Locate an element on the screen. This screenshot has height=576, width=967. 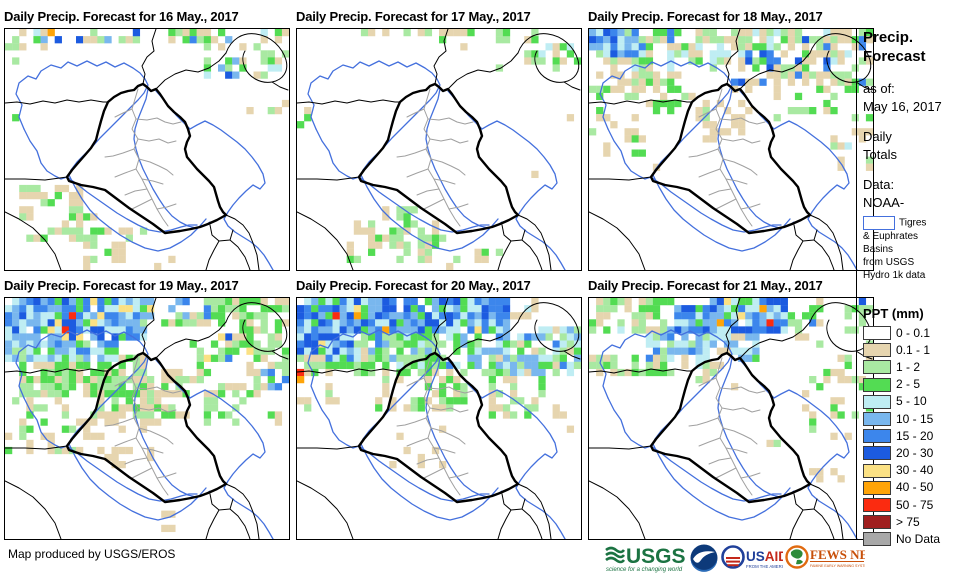
map-title: Daily Precip. Forecast for 18 May., 2017 is located at coordinates (705, 16).